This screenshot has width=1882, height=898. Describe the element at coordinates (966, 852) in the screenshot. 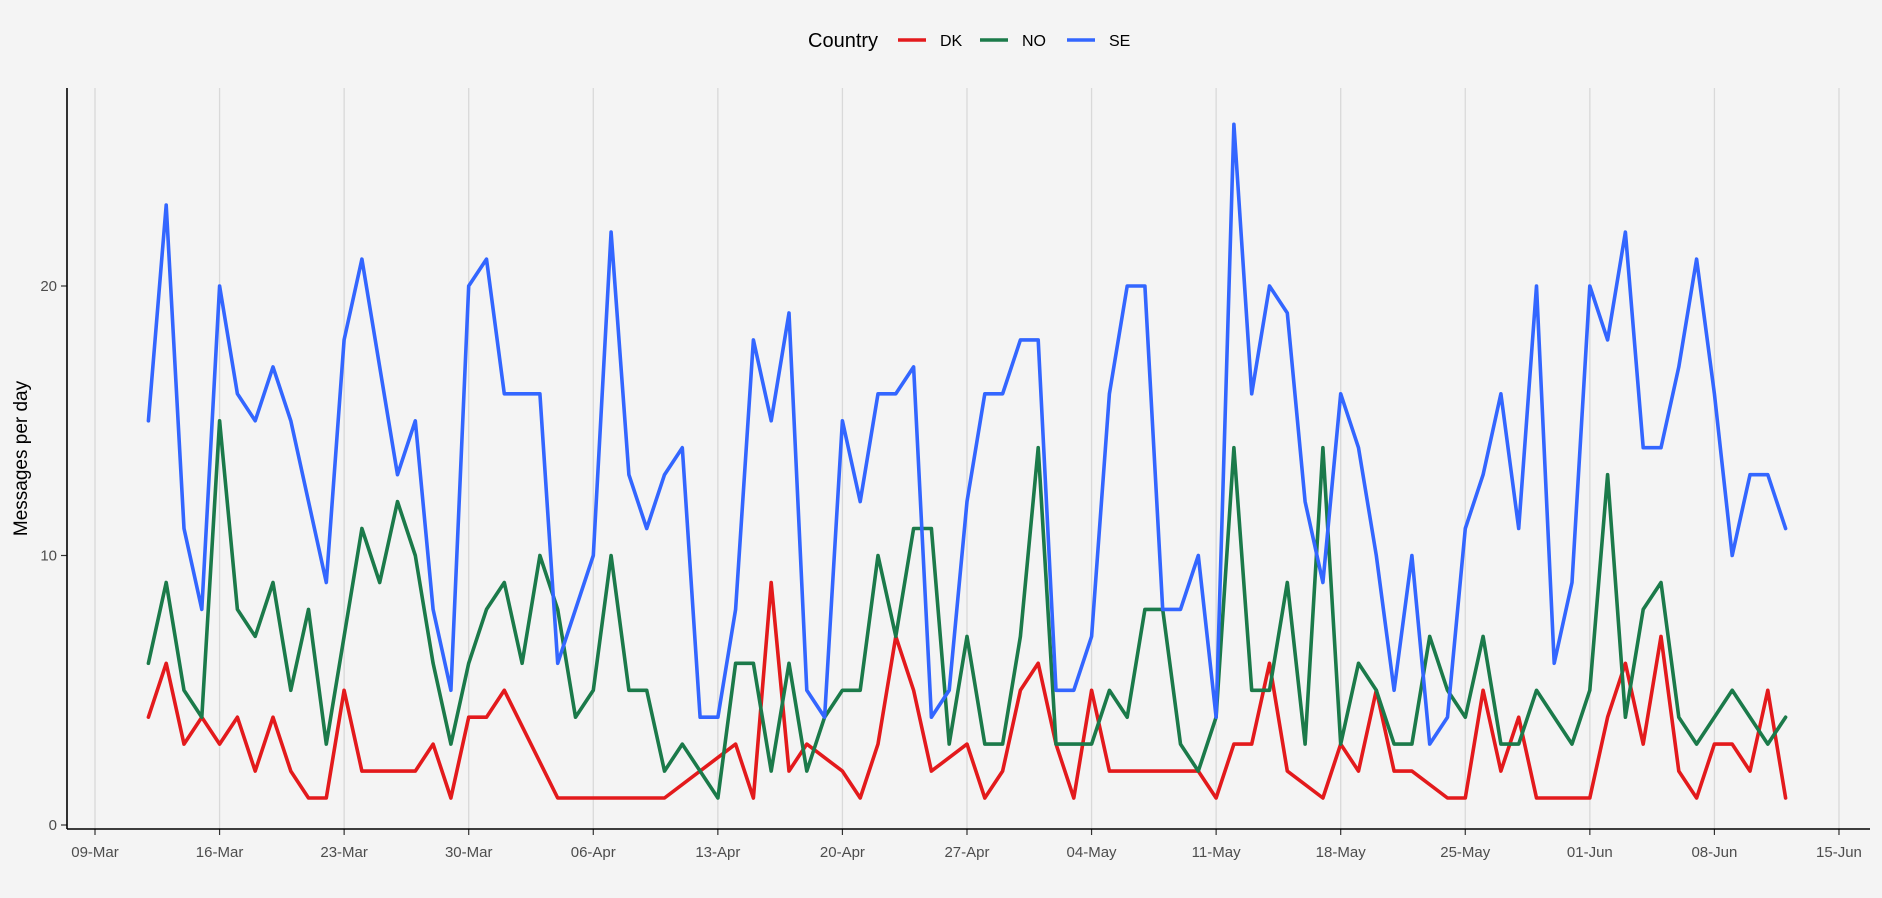

I see `x-tick-label: 27-Apr` at that location.